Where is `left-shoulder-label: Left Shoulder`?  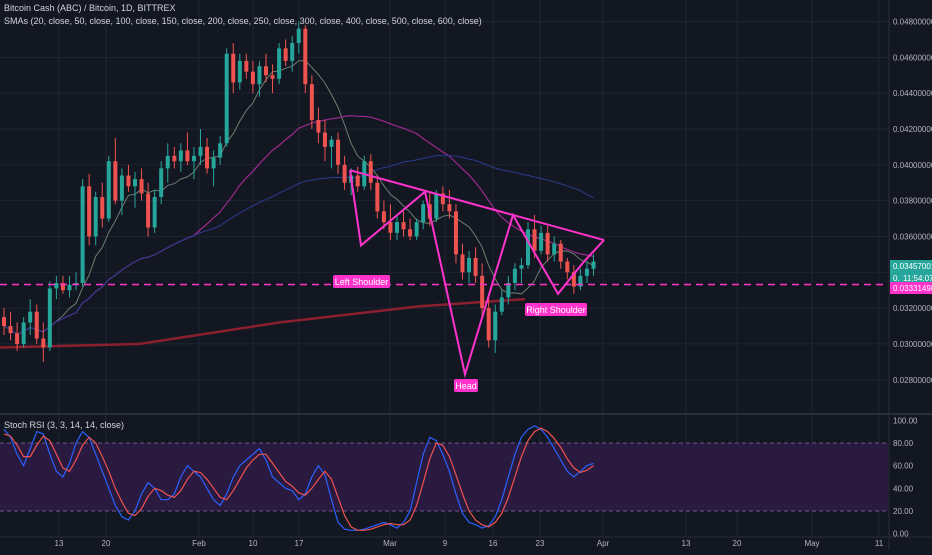
left-shoulder-label: Left Shoulder is located at coordinates (362, 282).